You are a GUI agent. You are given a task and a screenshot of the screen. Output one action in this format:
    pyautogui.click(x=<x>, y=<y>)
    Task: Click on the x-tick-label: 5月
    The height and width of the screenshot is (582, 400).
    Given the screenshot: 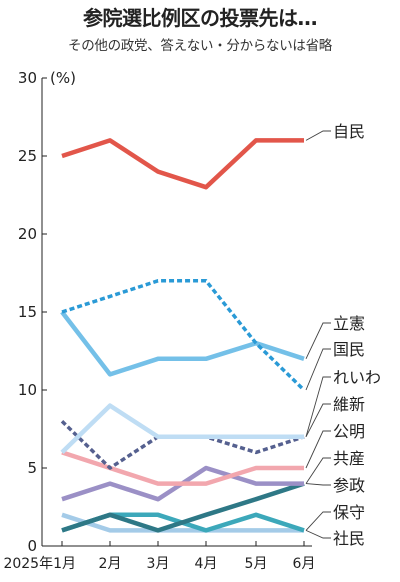 What is the action you would take?
    pyautogui.click(x=256, y=564)
    